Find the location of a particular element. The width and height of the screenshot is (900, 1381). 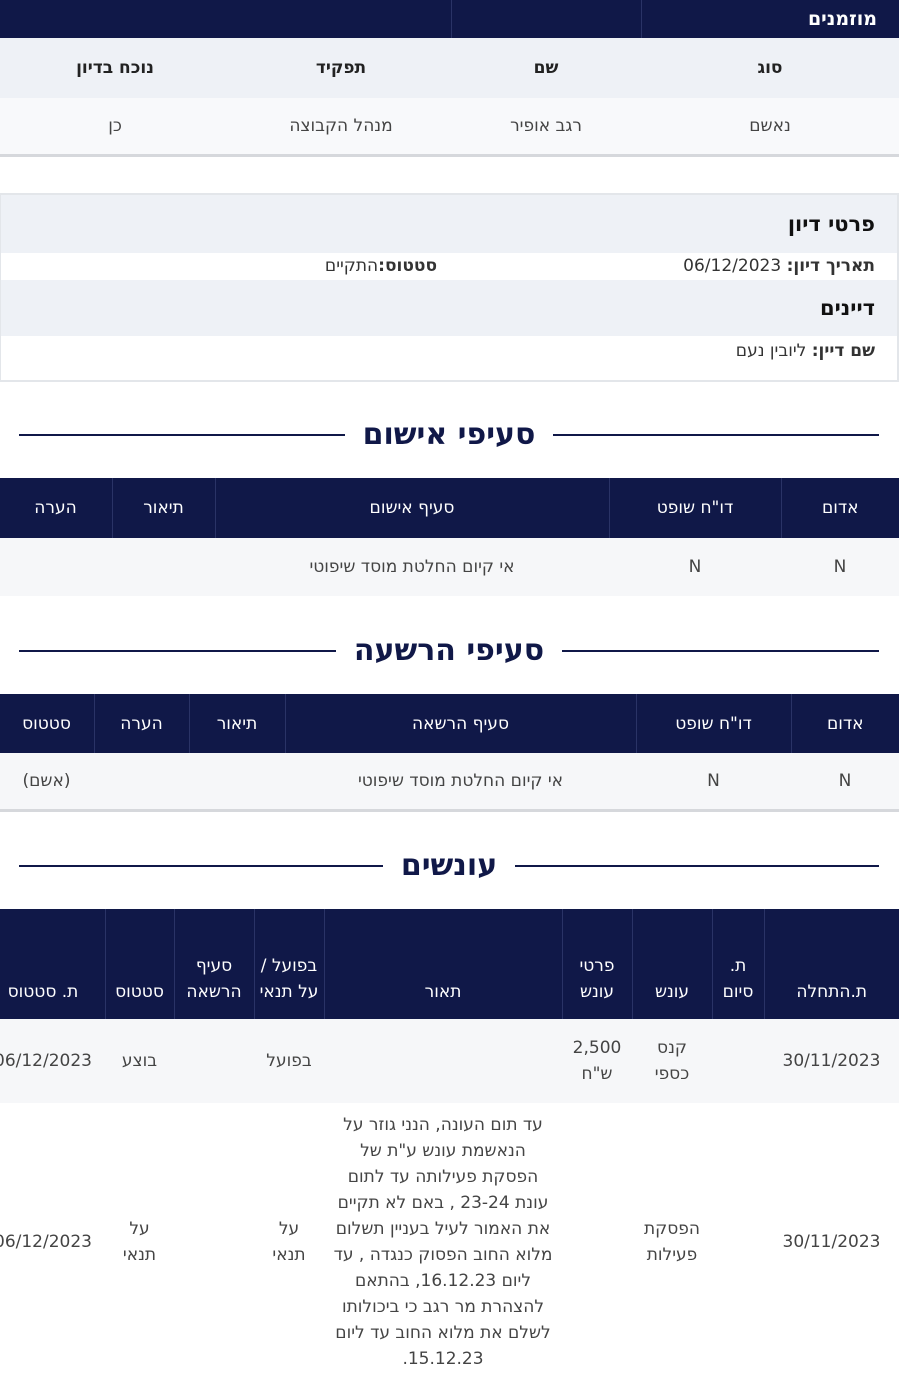

section-title: סעיפי אישום is located at coordinates (450, 434).